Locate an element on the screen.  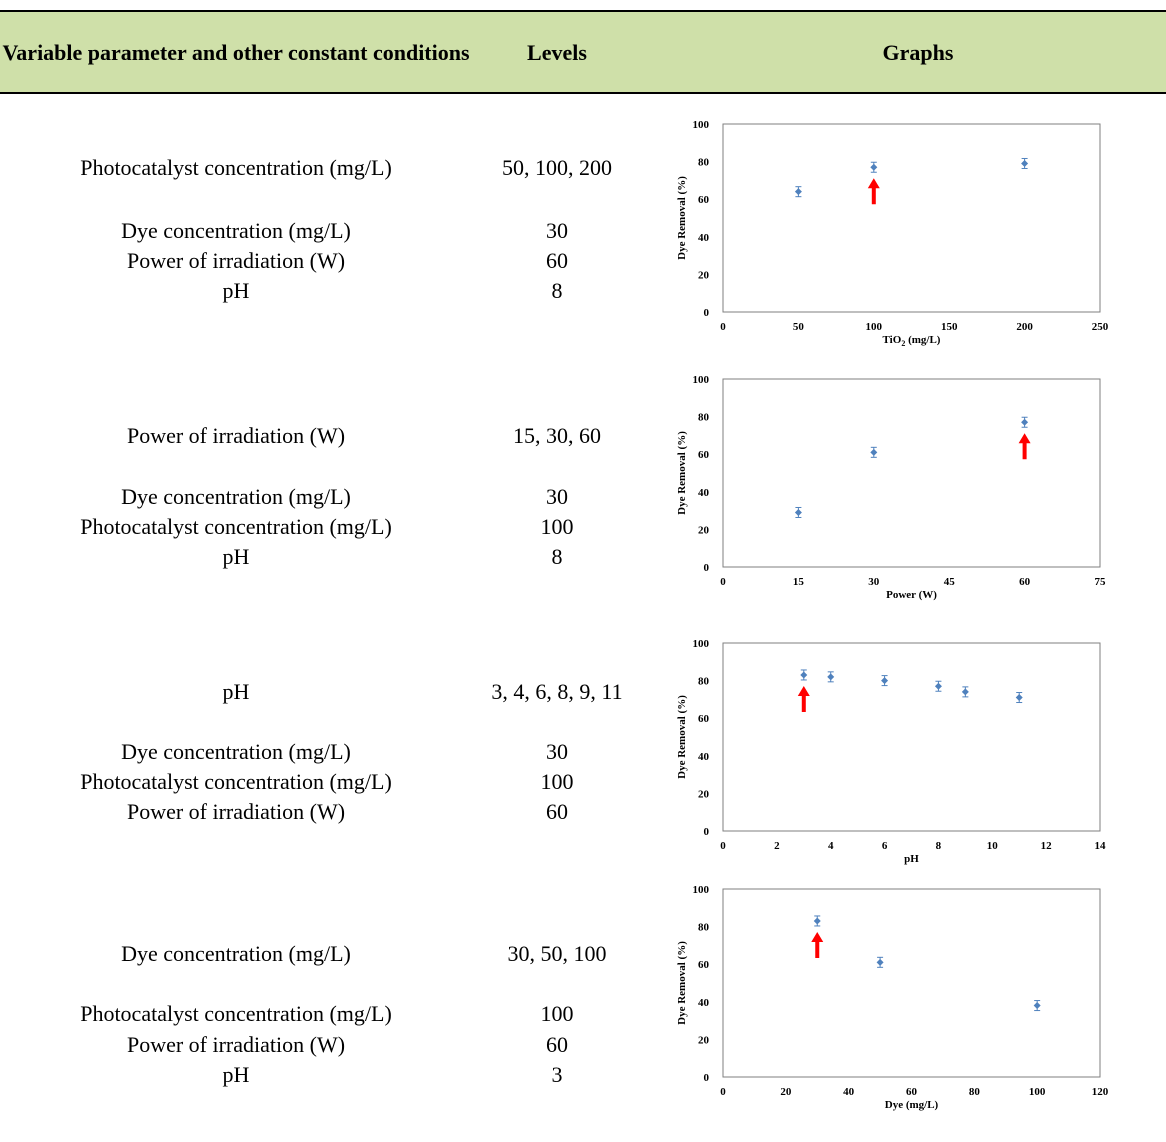
row1-constant-2: Power of irradiation (W) is located at coordinates (236, 260).